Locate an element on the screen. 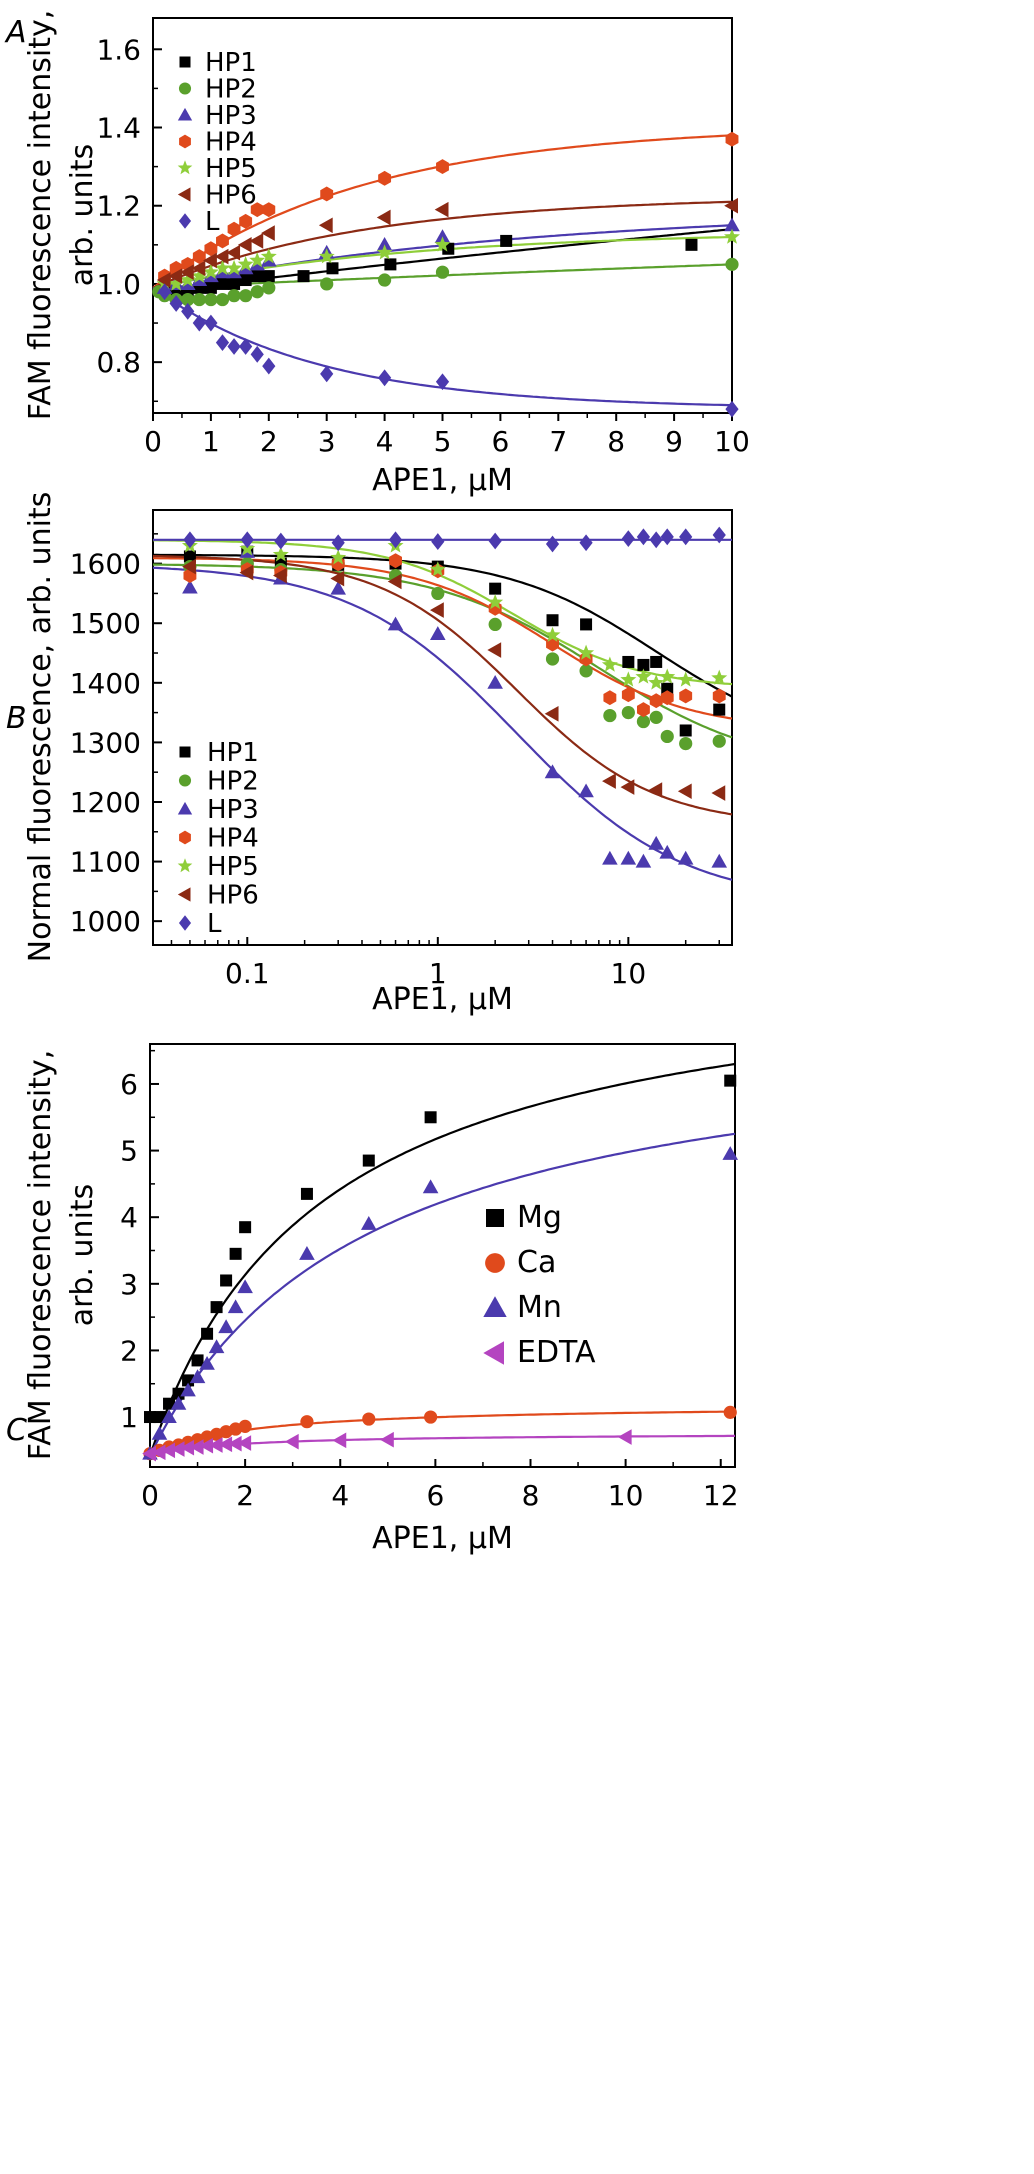  legend-label-b-hp5: HP5 is located at coordinates (233, 867).